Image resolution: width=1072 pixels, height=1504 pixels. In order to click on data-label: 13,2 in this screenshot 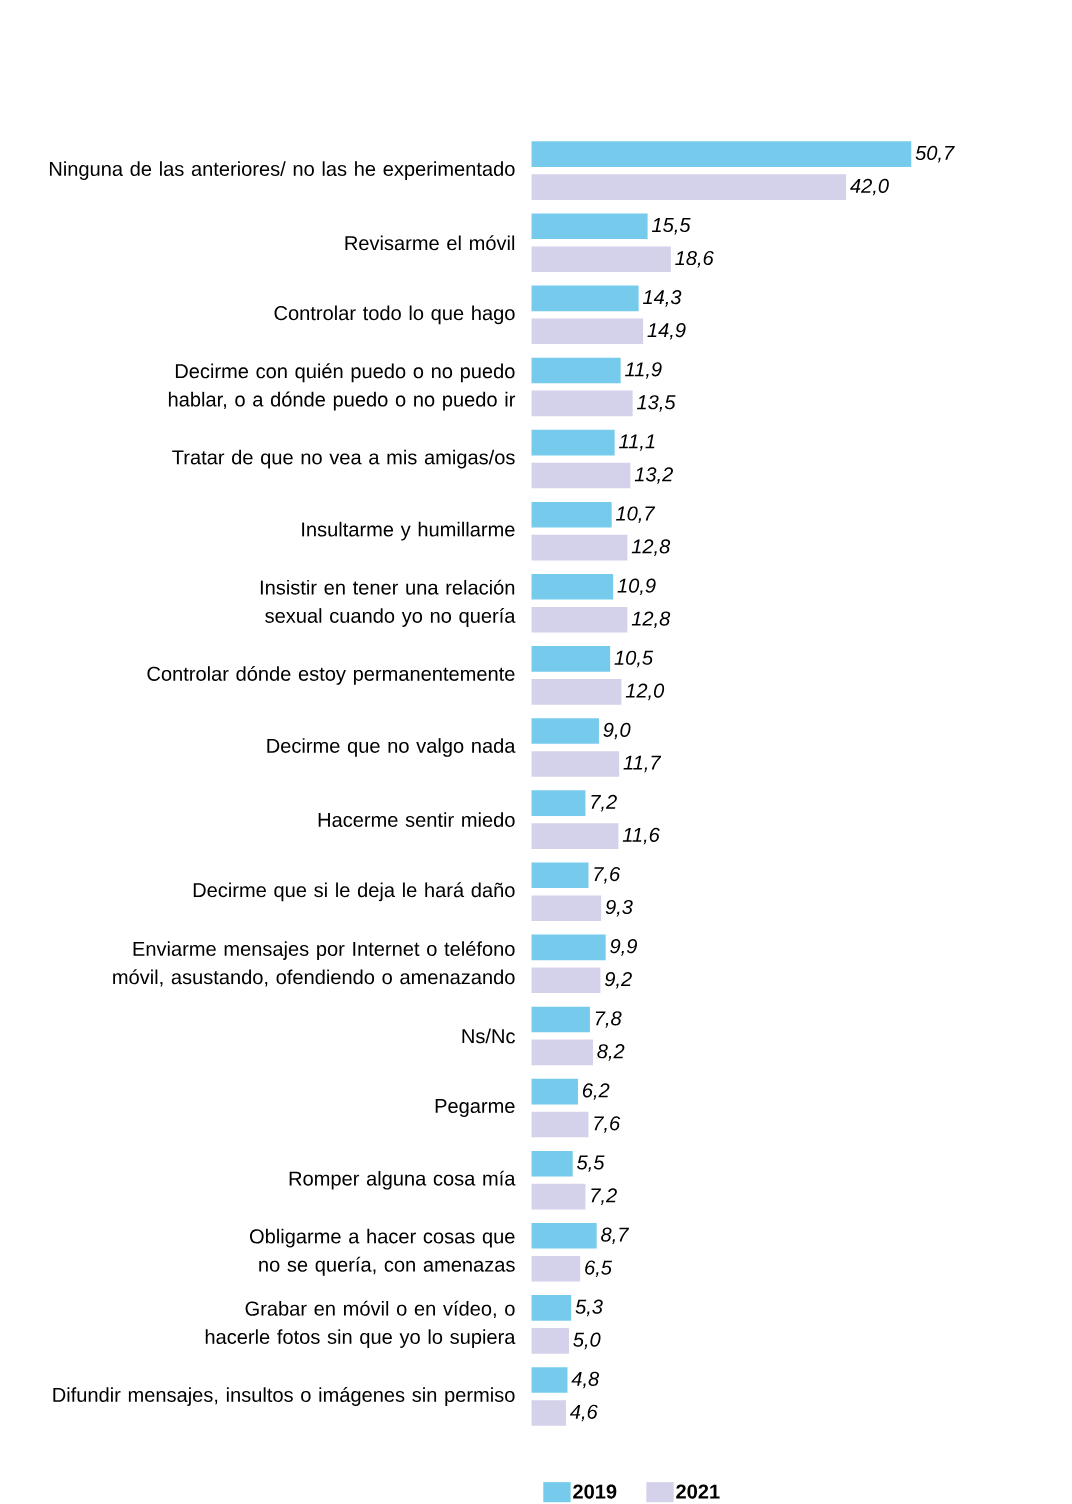, I will do `click(653, 475)`.